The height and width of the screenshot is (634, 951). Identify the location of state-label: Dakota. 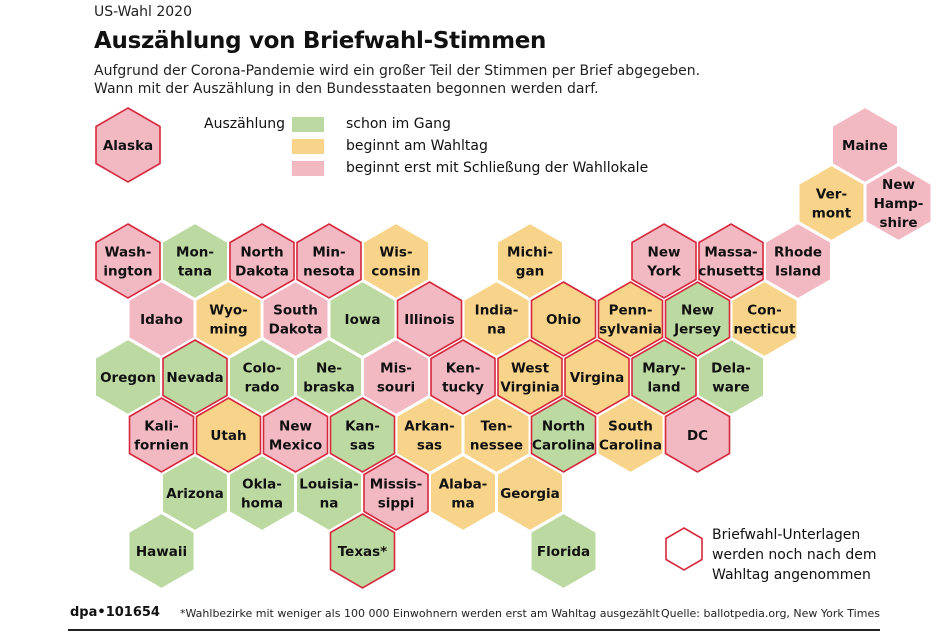
(296, 330).